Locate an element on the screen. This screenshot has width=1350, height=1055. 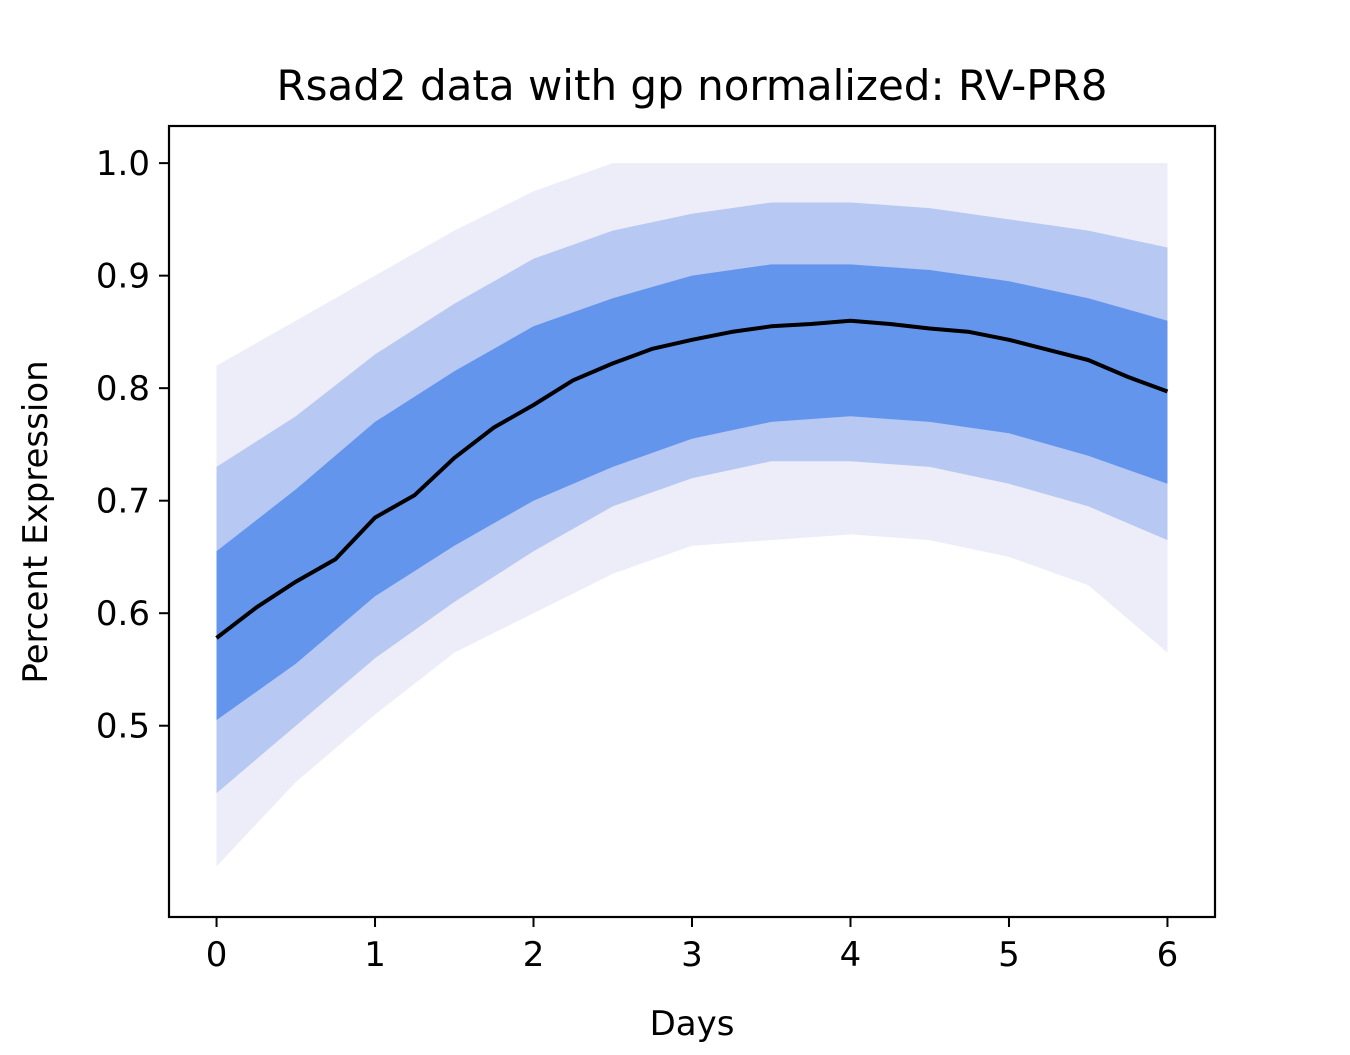
x-tick-label: 5 is located at coordinates (1009, 955).